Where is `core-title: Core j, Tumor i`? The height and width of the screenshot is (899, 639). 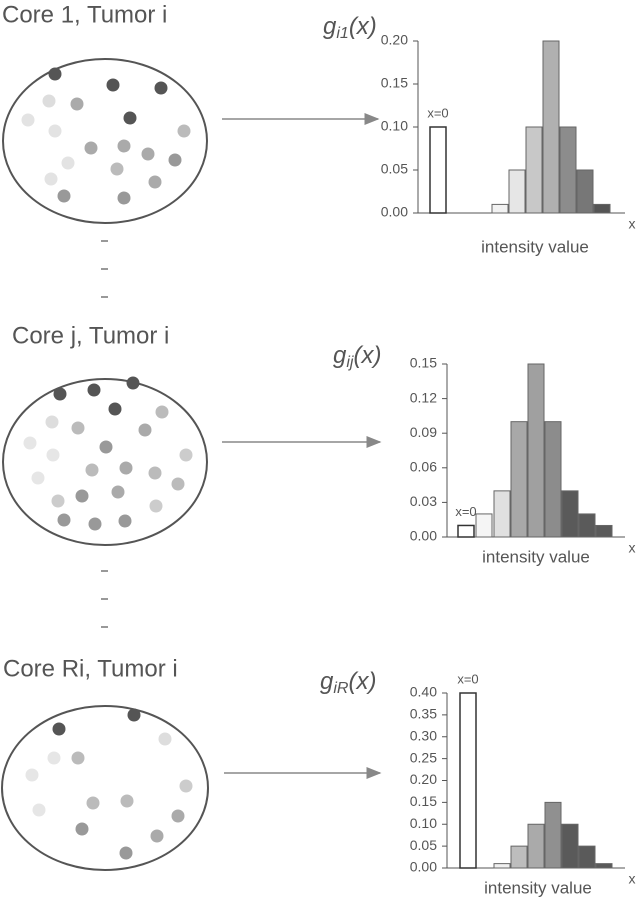 core-title: Core j, Tumor i is located at coordinates (90, 335).